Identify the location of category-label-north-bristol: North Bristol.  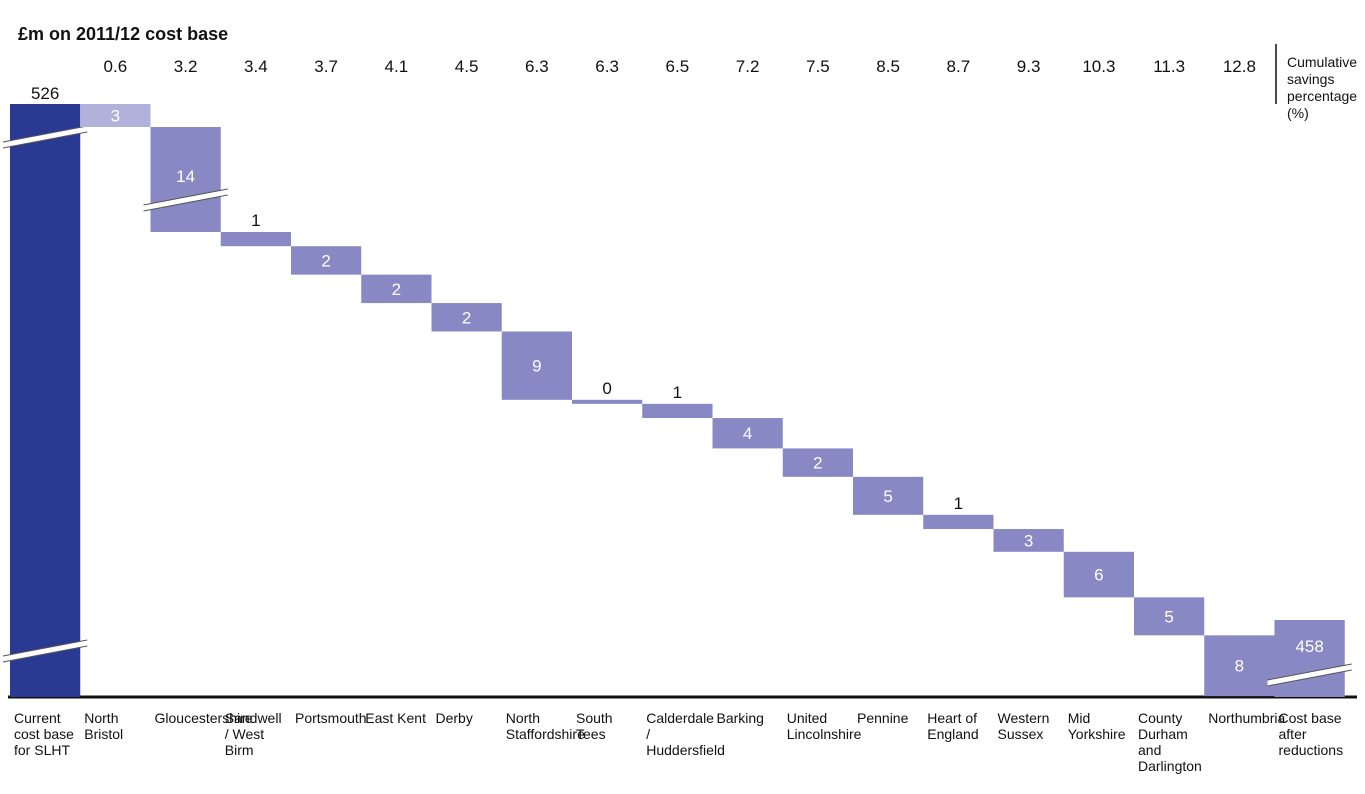
(103, 726).